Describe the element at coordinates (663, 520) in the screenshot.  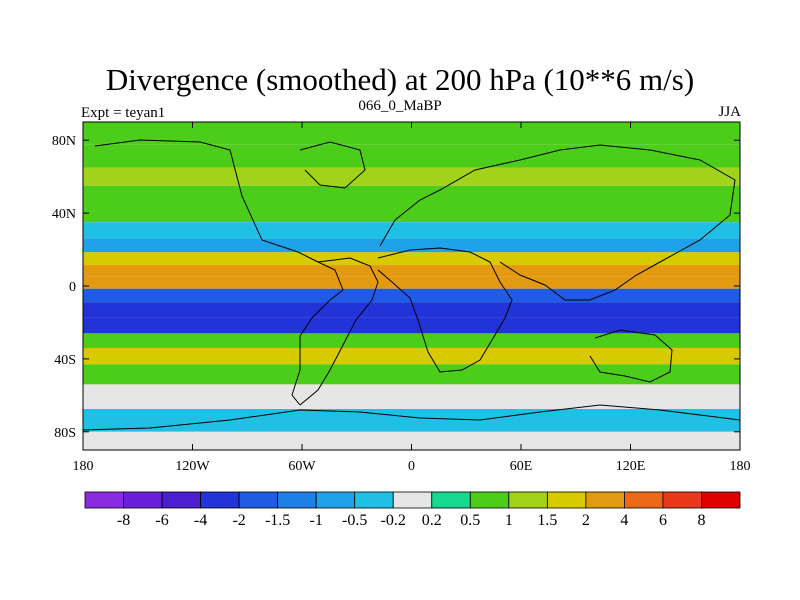
I see `colorbar-label: 6` at that location.